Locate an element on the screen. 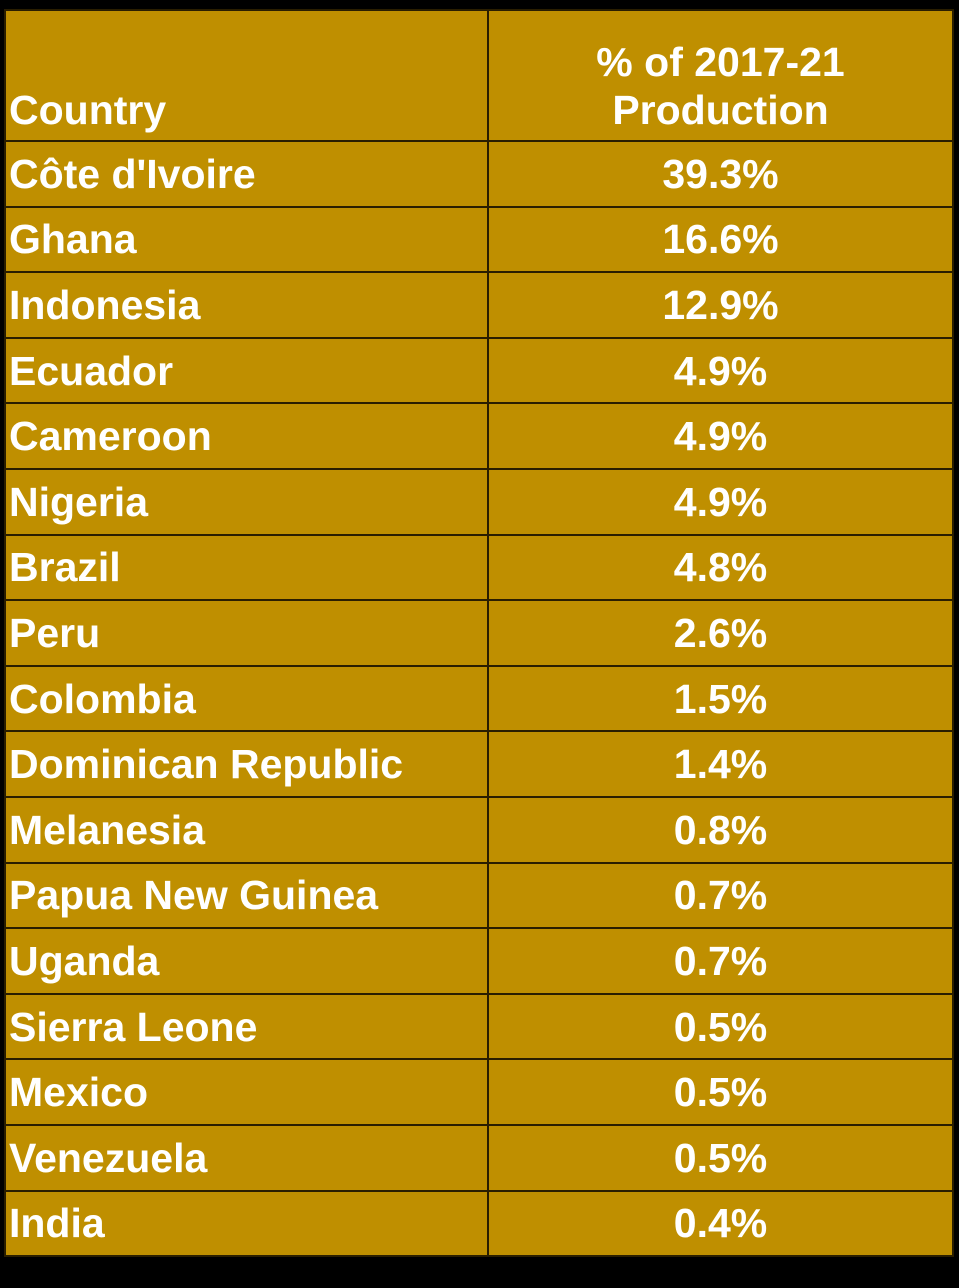 The image size is (959, 1288). country-cell: Ghana is located at coordinates (246, 239).